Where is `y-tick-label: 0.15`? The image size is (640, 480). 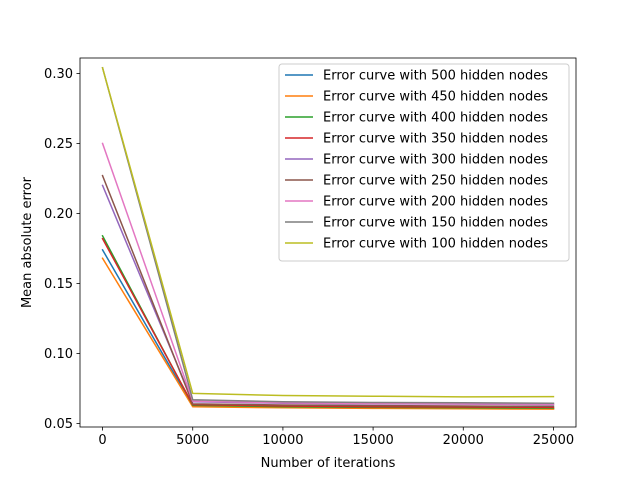 y-tick-label: 0.15 is located at coordinates (58, 284).